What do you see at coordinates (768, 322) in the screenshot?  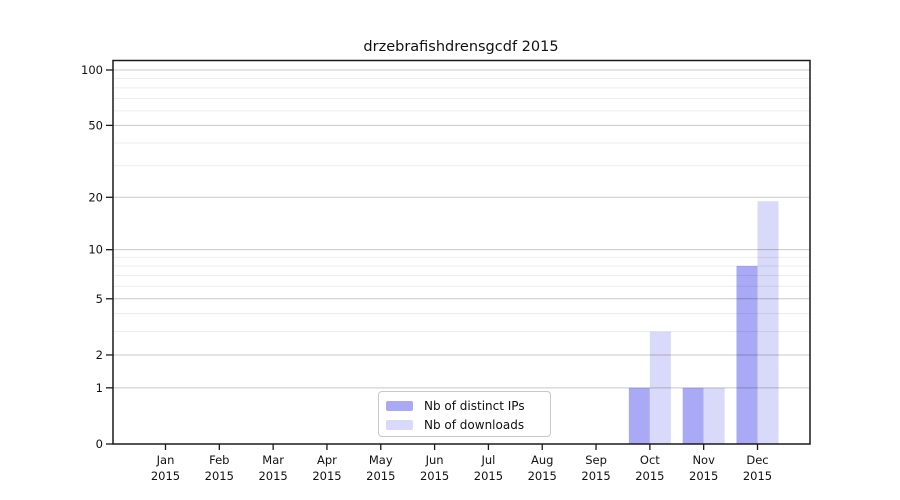 I see `bar-dec-2015-nb-of-downloads` at bounding box center [768, 322].